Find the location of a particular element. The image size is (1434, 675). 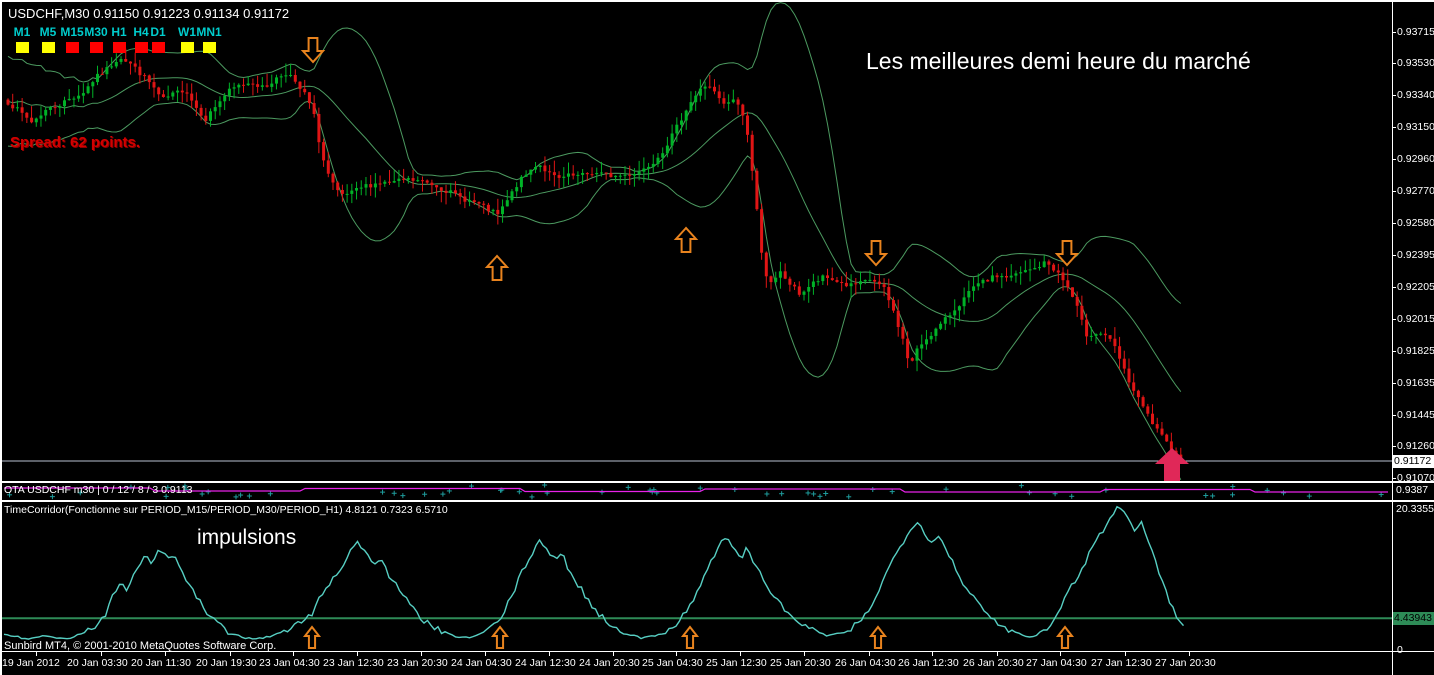

time-axis-label: 24 Jan 12:30 is located at coordinates (545, 663).